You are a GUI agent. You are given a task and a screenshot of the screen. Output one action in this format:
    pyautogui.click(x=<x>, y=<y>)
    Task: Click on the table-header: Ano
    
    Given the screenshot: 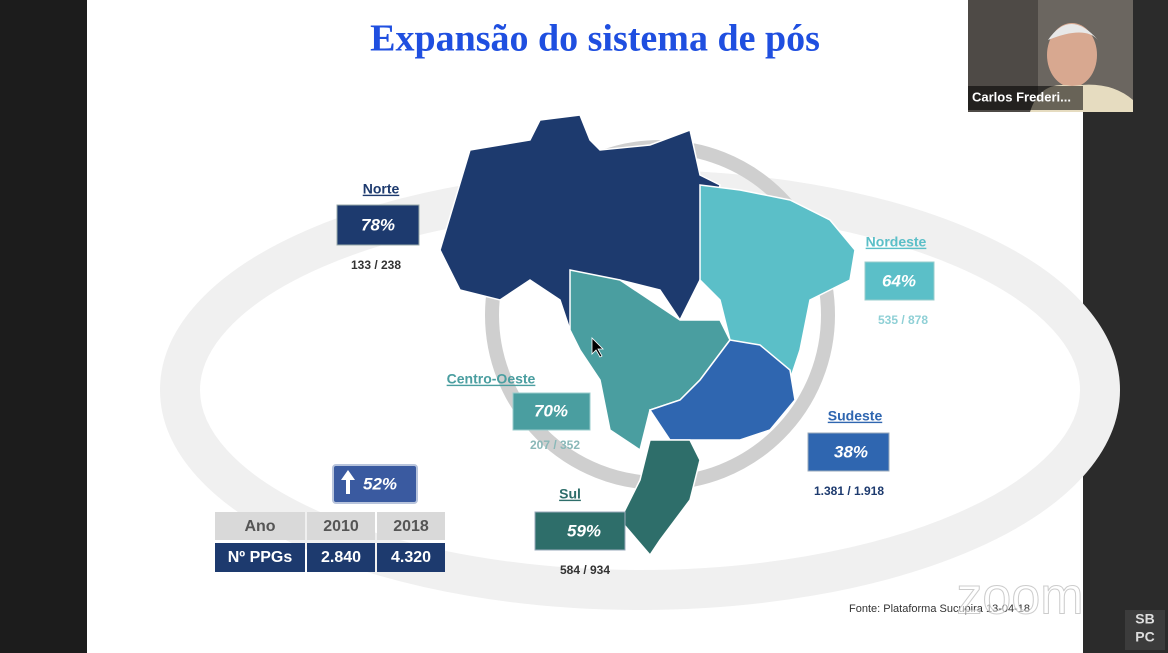 What is the action you would take?
    pyautogui.click(x=259, y=526)
    